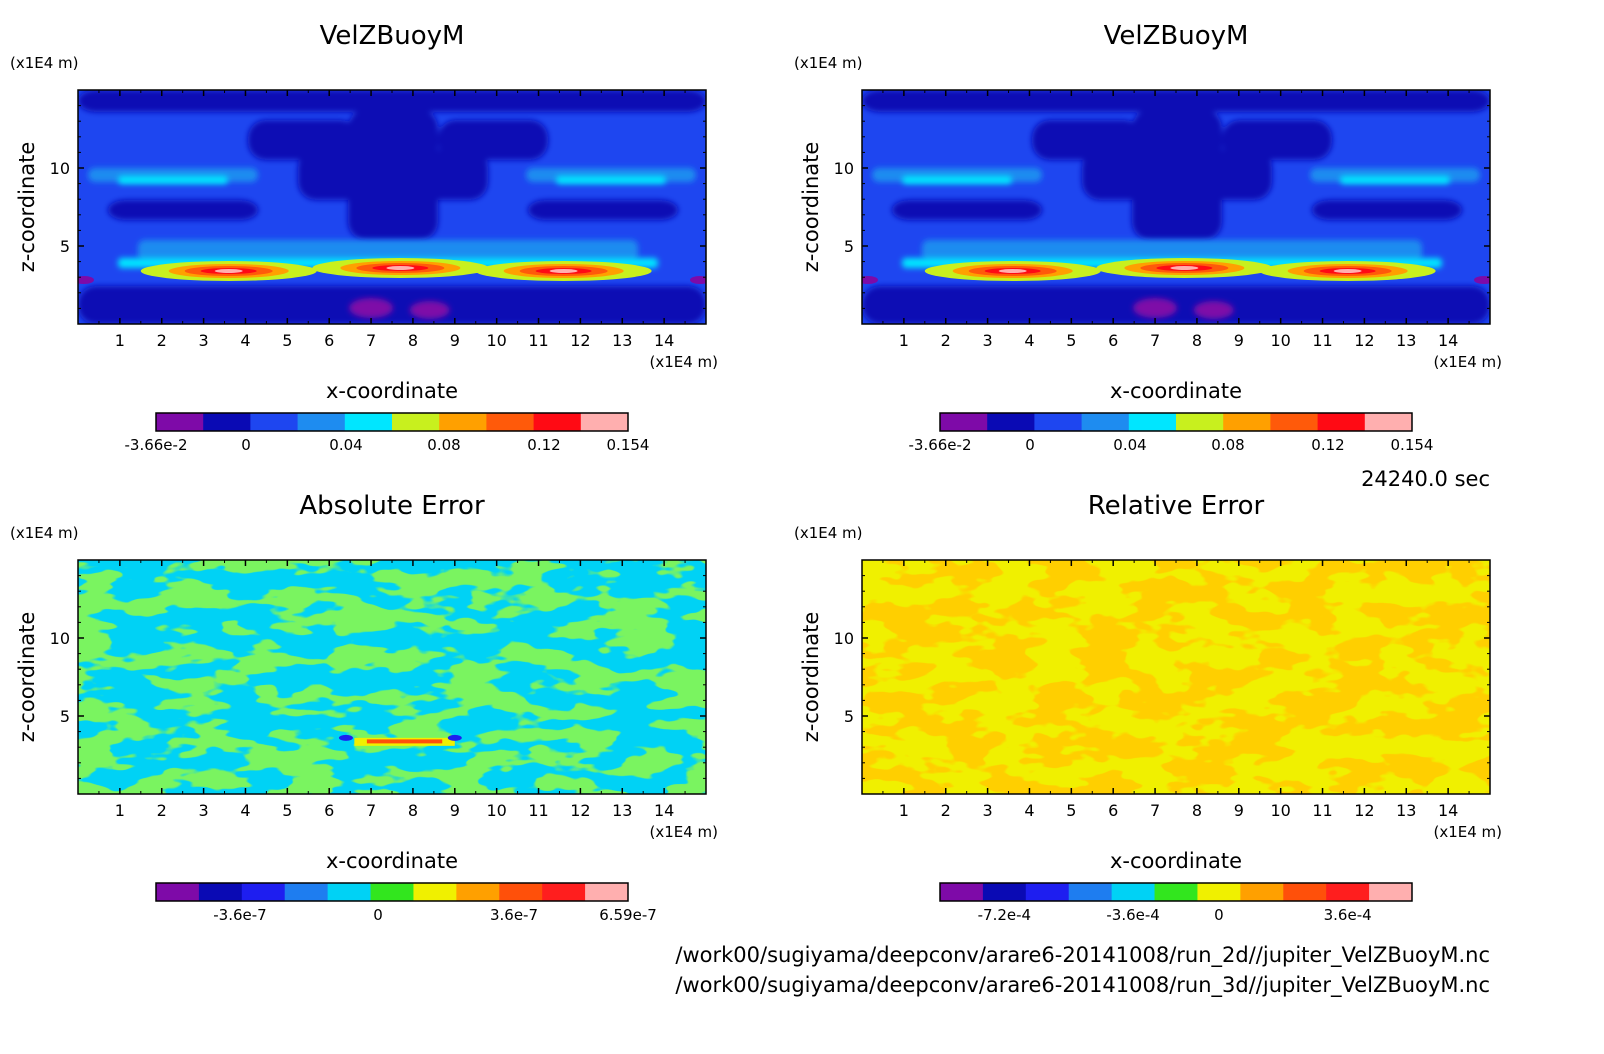 This screenshot has height=1054, width=1604. What do you see at coordinates (404, 741) in the screenshot?
I see `red-band` at bounding box center [404, 741].